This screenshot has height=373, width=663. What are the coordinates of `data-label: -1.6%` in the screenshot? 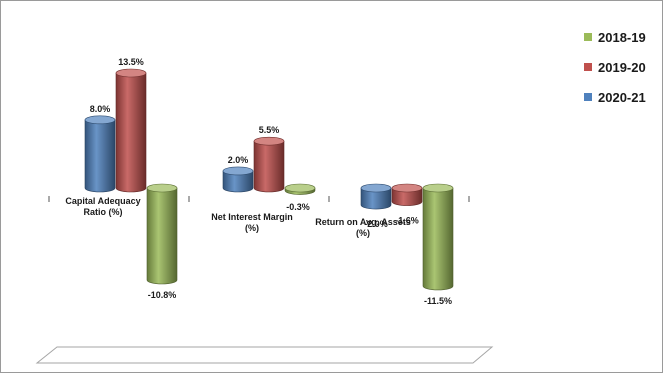 It's located at (407, 221).